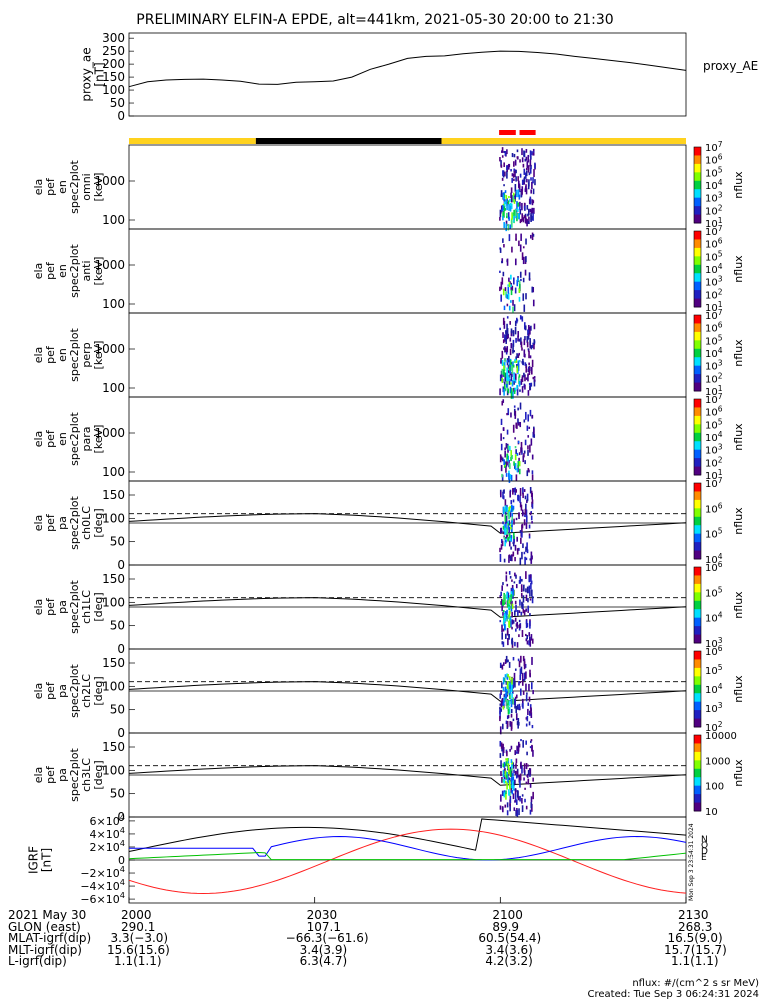 The height and width of the screenshot is (1000, 775). What do you see at coordinates (697, 202) in the screenshot?
I see `colorbar-omni-band` at bounding box center [697, 202].